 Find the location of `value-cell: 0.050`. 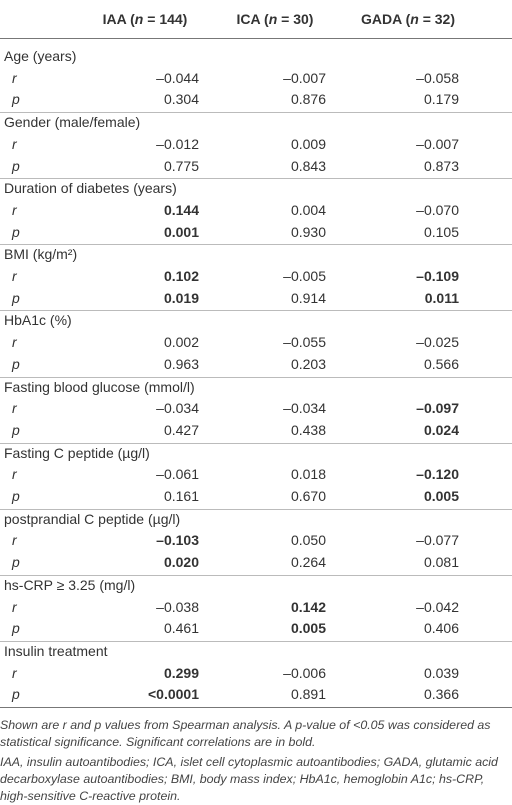

value-cell: 0.050 is located at coordinates (308, 540).